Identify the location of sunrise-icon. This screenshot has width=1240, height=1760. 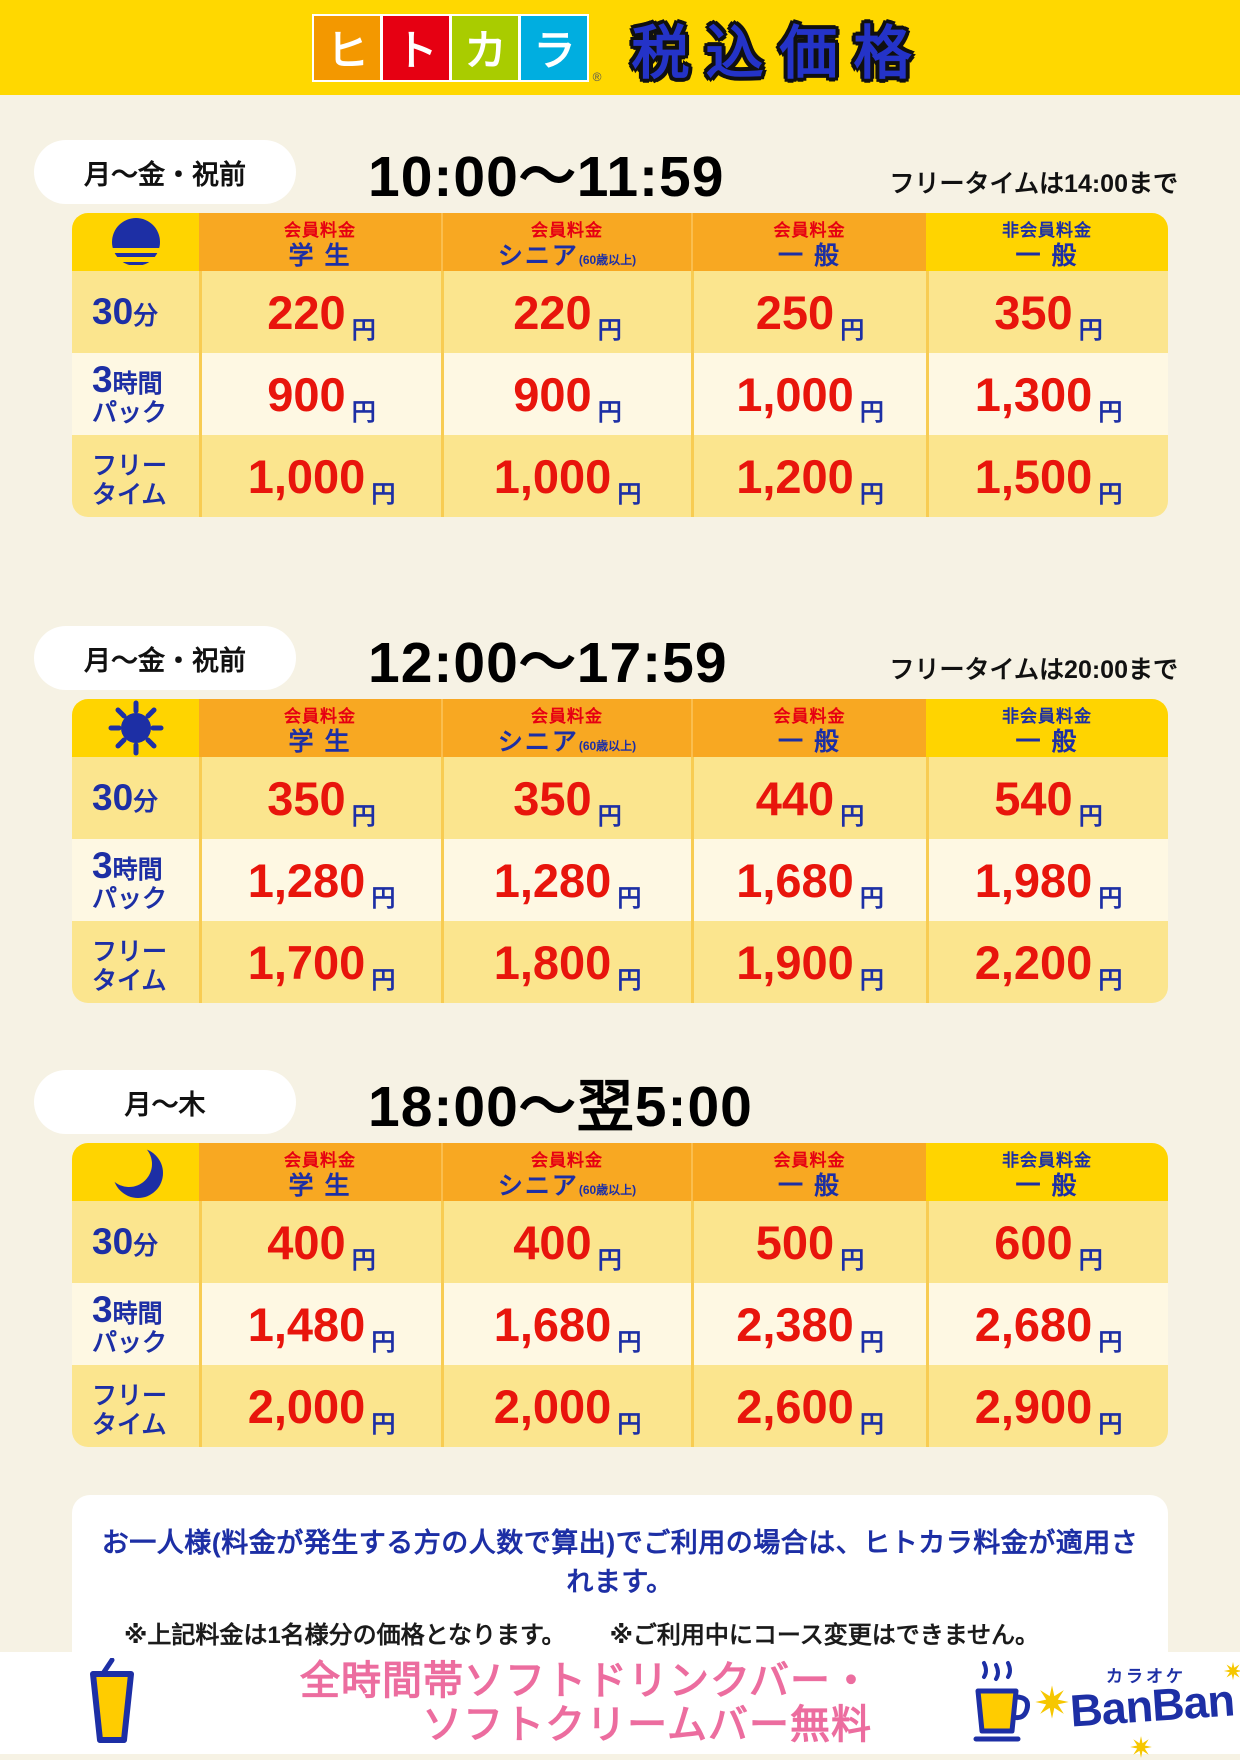
(135, 243).